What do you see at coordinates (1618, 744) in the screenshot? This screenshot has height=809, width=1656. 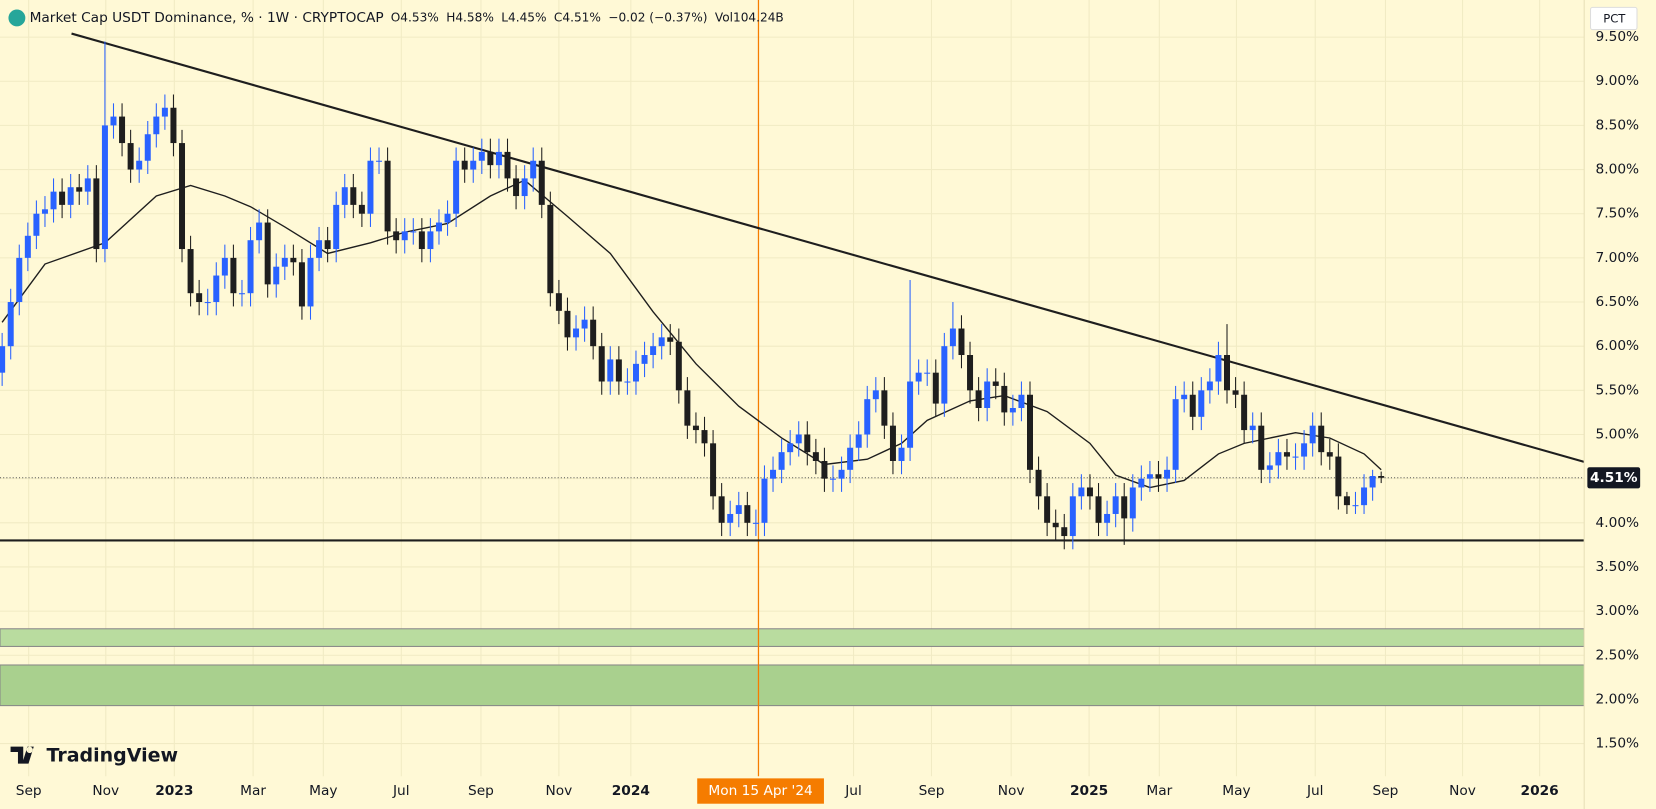 I see `y-tick-label: 1.50%` at bounding box center [1618, 744].